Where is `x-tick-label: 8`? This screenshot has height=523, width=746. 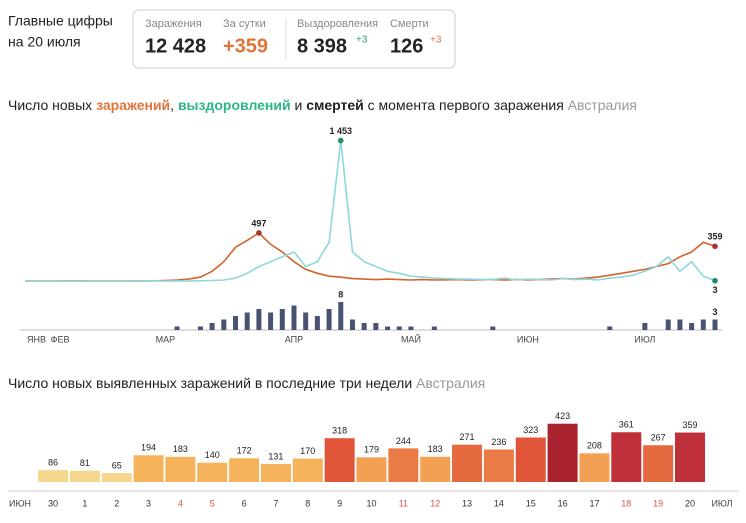
x-tick-label: 8 is located at coordinates (307, 503).